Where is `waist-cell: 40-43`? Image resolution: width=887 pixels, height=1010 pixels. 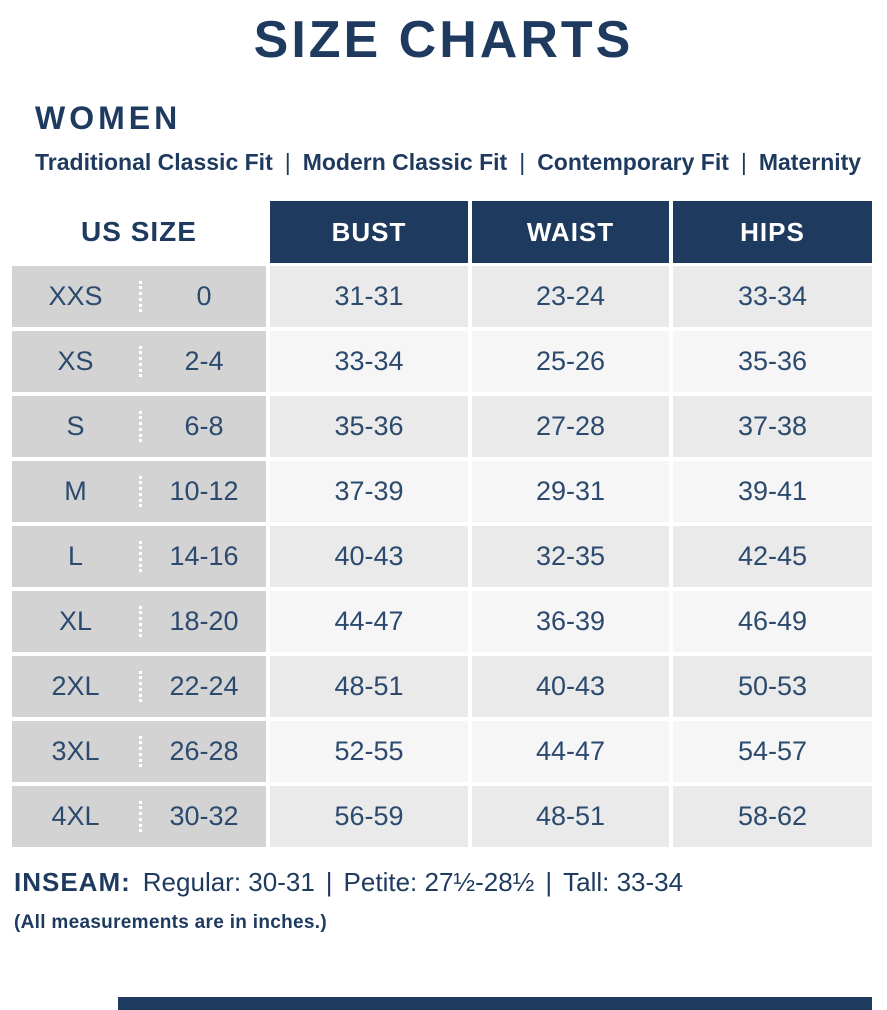 waist-cell: 40-43 is located at coordinates (570, 686).